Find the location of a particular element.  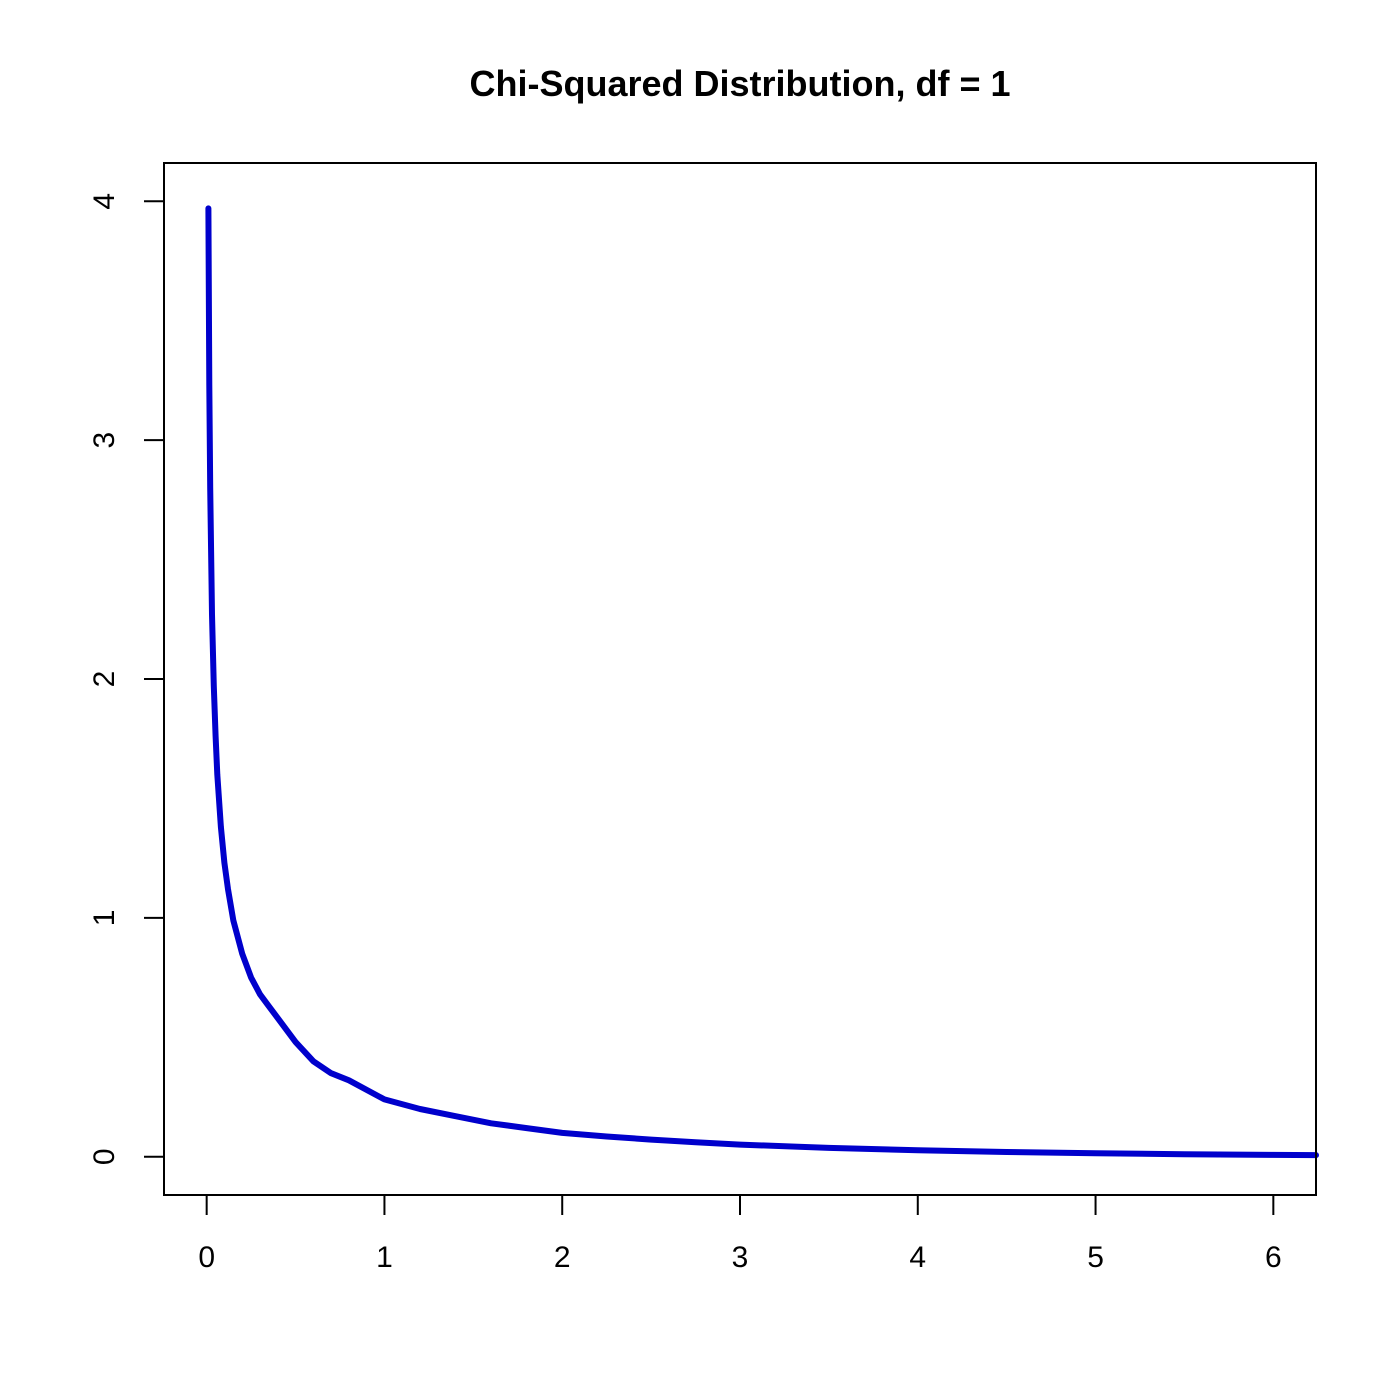

chart-title: Chi-Squared Distribution, df = 1 is located at coordinates (739, 83).